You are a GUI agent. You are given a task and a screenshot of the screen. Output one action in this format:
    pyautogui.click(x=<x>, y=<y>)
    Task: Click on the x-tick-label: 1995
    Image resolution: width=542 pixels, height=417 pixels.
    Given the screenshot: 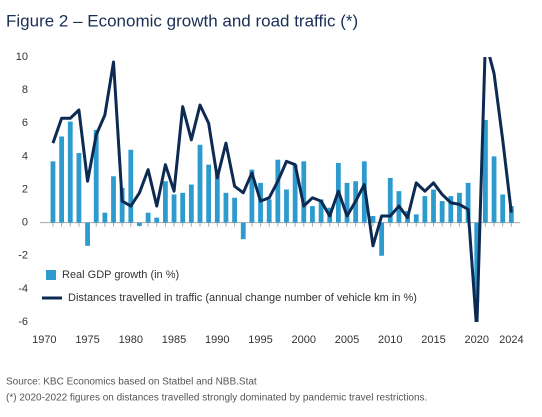 What is the action you would take?
    pyautogui.click(x=260, y=340)
    